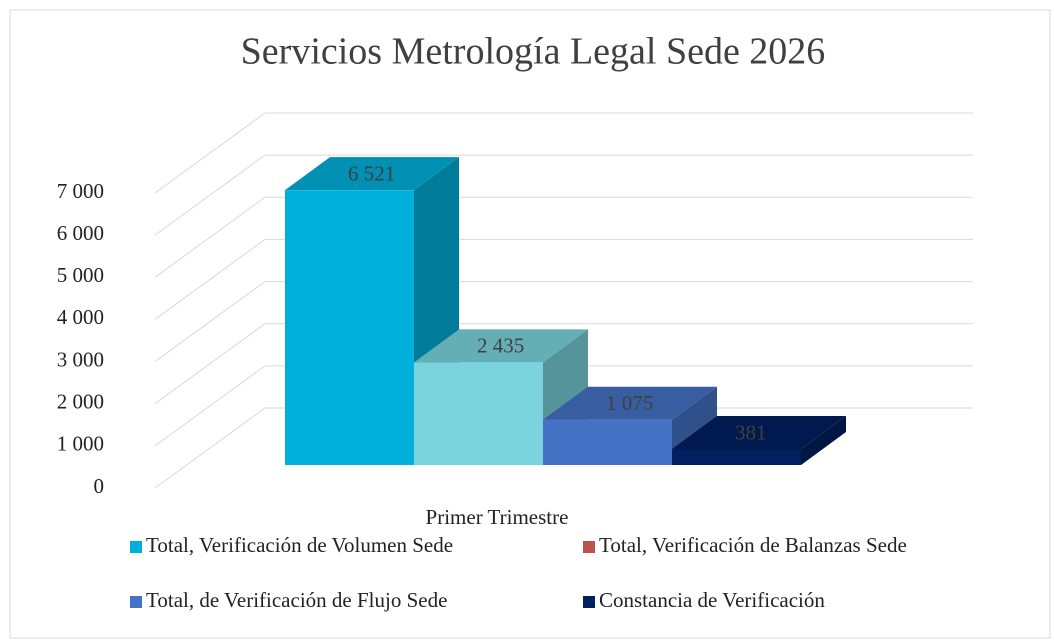  I want to click on y-tick-label: 3 000, so click(80, 359).